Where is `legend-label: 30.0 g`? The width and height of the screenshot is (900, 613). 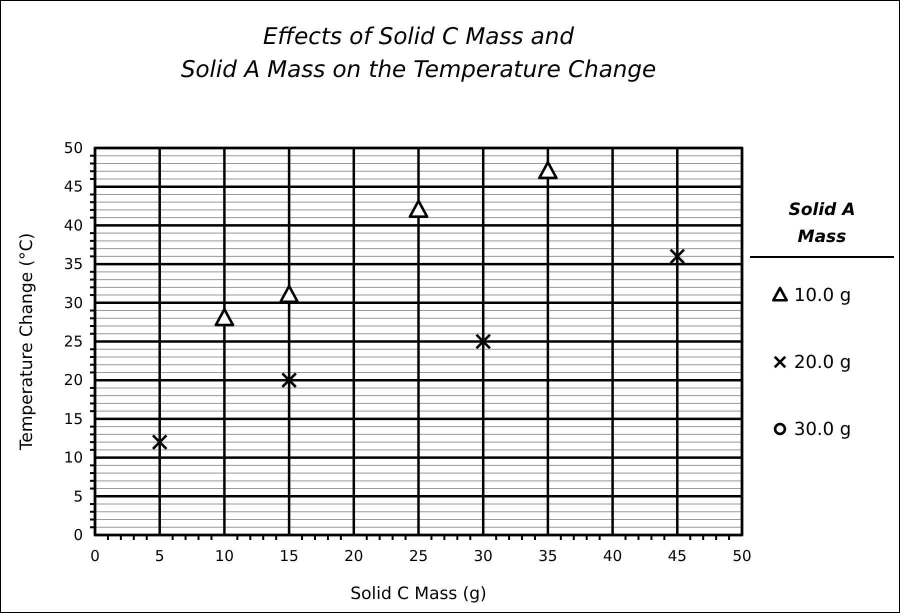 legend-label: 30.0 g is located at coordinates (823, 429).